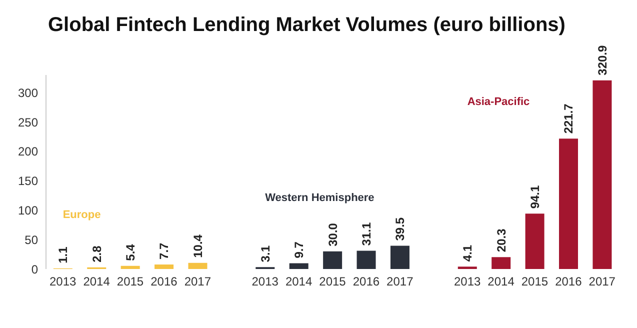 This screenshot has height=328, width=637. I want to click on data-label: 30.0, so click(333, 234).